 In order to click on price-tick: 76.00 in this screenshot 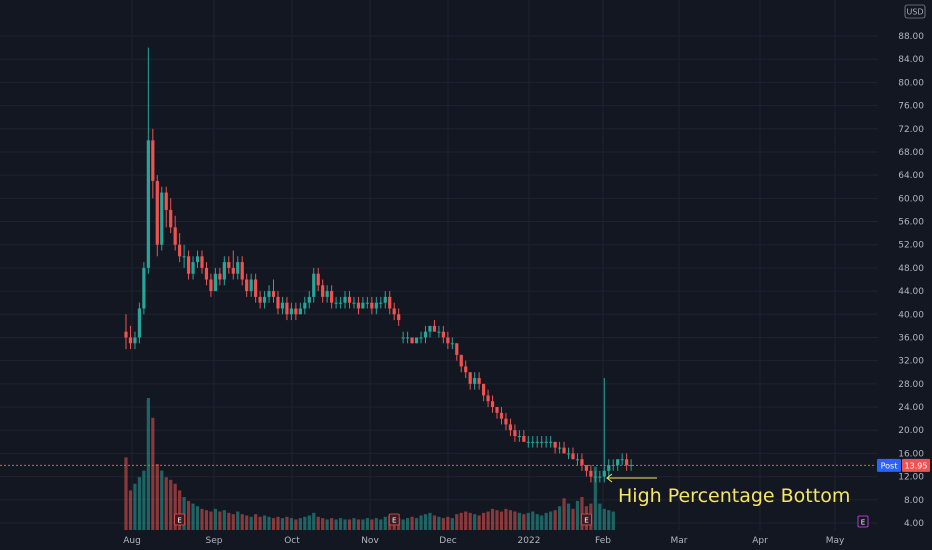, I will do `click(911, 107)`.